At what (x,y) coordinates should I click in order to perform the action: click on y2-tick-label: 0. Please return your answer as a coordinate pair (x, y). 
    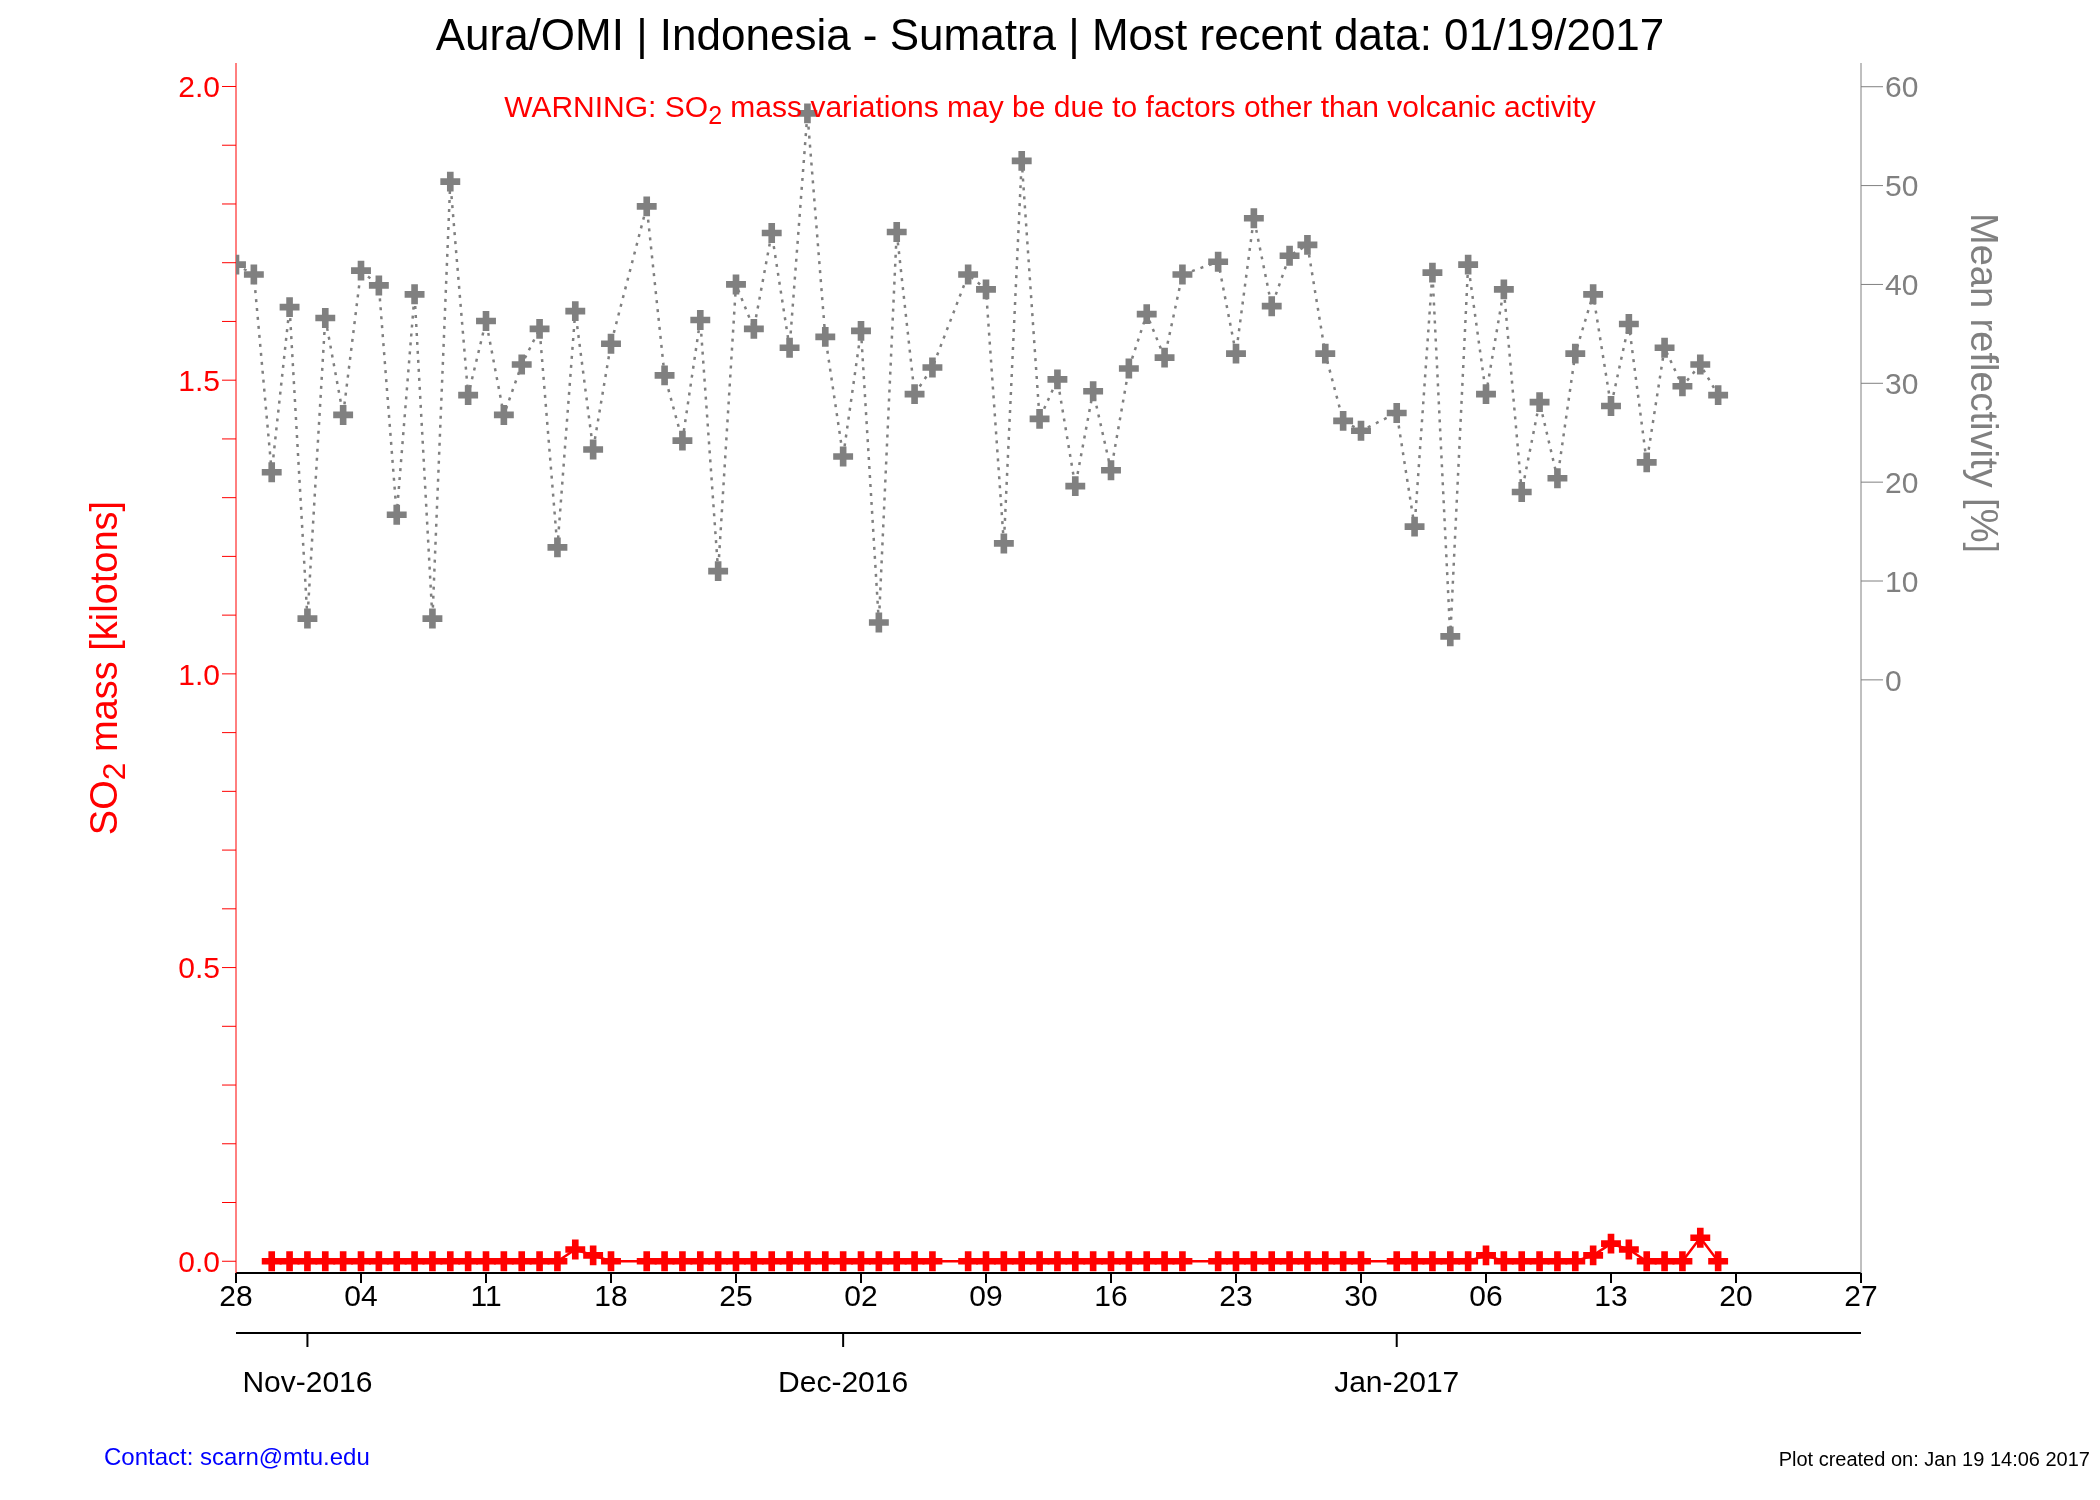
    Looking at the image, I should click on (1893, 680).